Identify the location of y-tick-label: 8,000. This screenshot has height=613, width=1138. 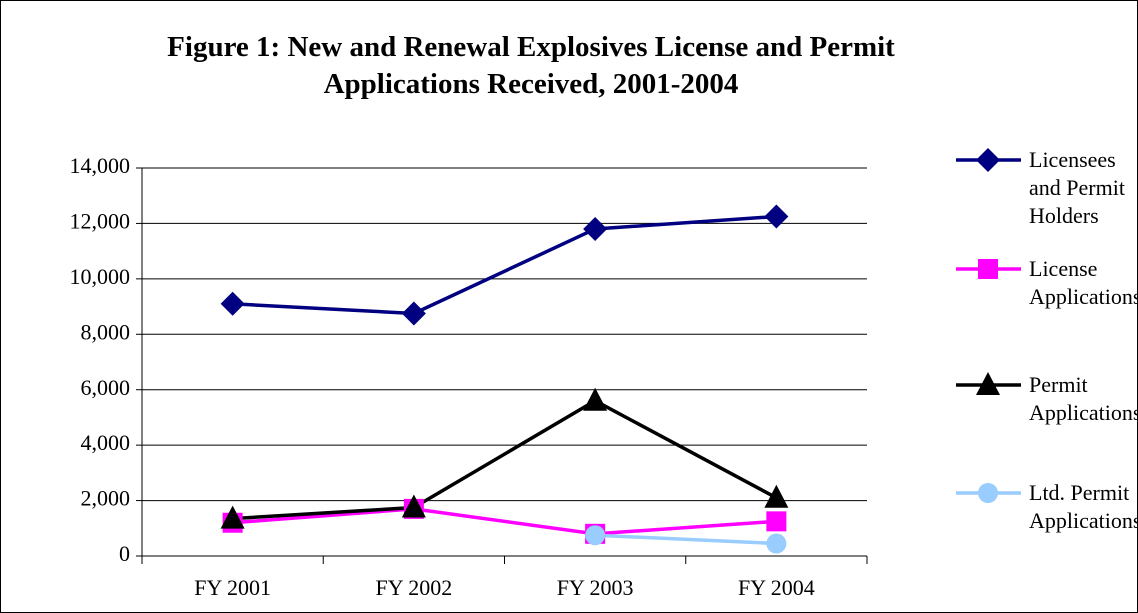
(106, 331).